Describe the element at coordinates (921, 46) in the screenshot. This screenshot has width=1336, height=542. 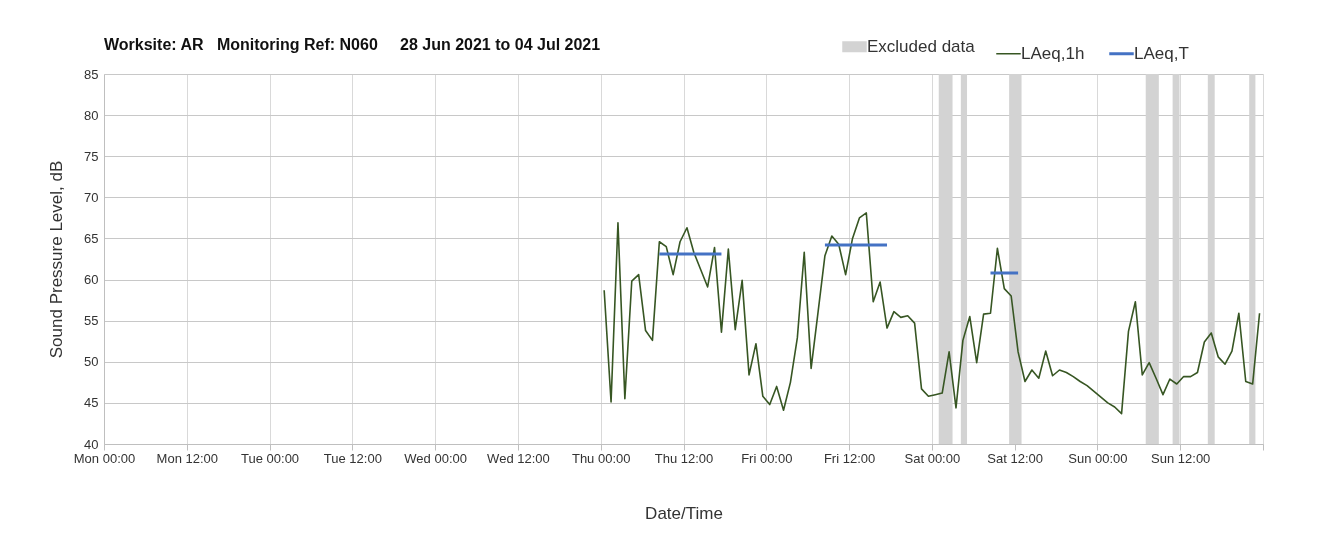
I see `legend-label: Excluded data` at that location.